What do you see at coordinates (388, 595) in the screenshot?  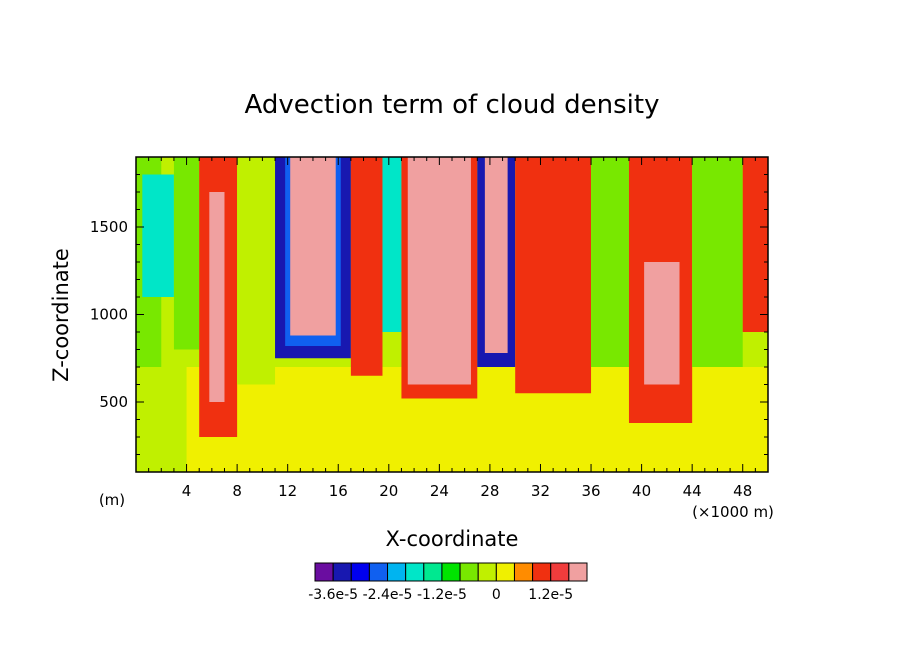 I see `colorbar-tick-label: -2.4e-5` at bounding box center [388, 595].